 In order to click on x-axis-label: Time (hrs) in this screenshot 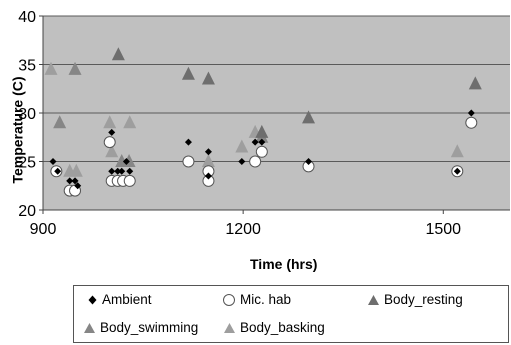, I will do `click(284, 264)`.